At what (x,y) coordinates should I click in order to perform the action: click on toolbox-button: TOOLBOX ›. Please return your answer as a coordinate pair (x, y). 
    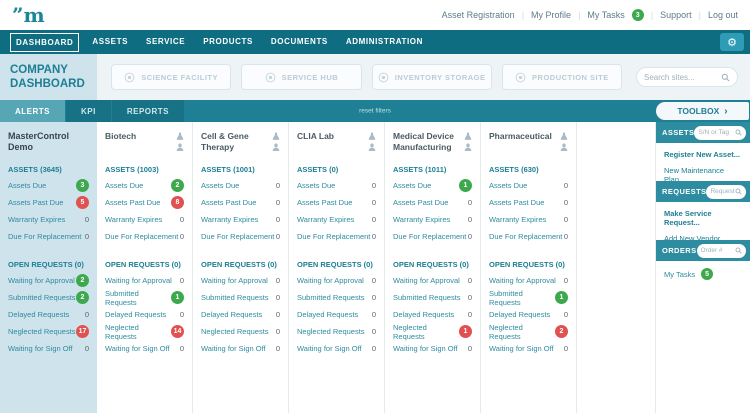
    Looking at the image, I should click on (702, 111).